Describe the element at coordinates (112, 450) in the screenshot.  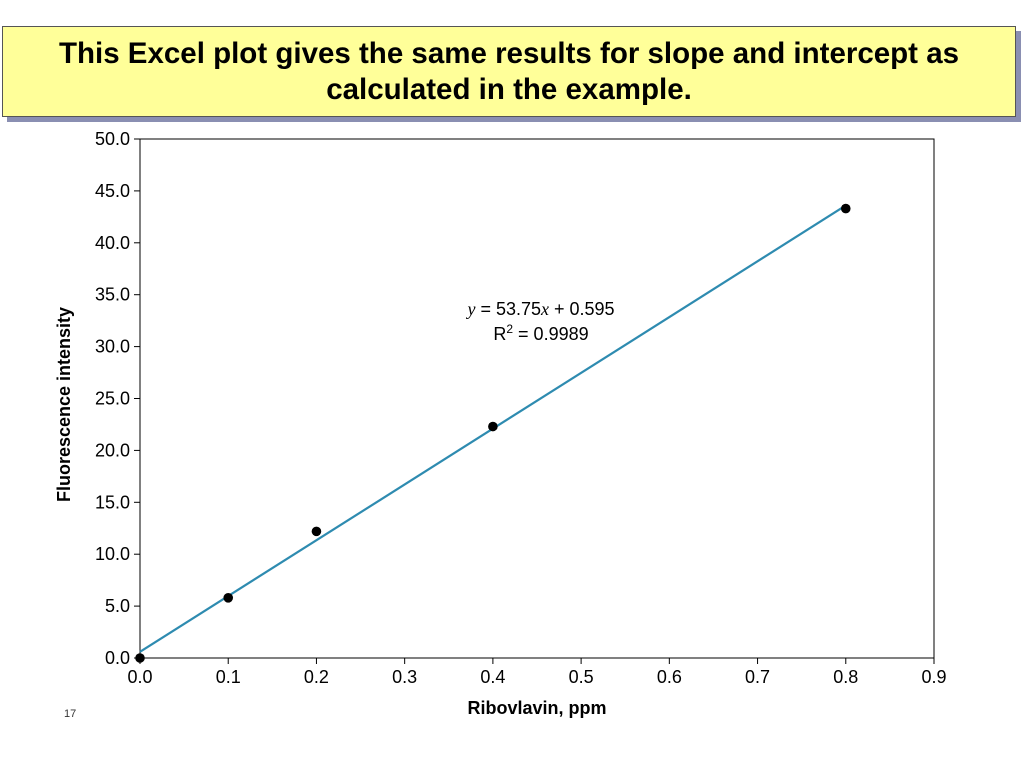
I see `y-tick-label: 20.0` at that location.